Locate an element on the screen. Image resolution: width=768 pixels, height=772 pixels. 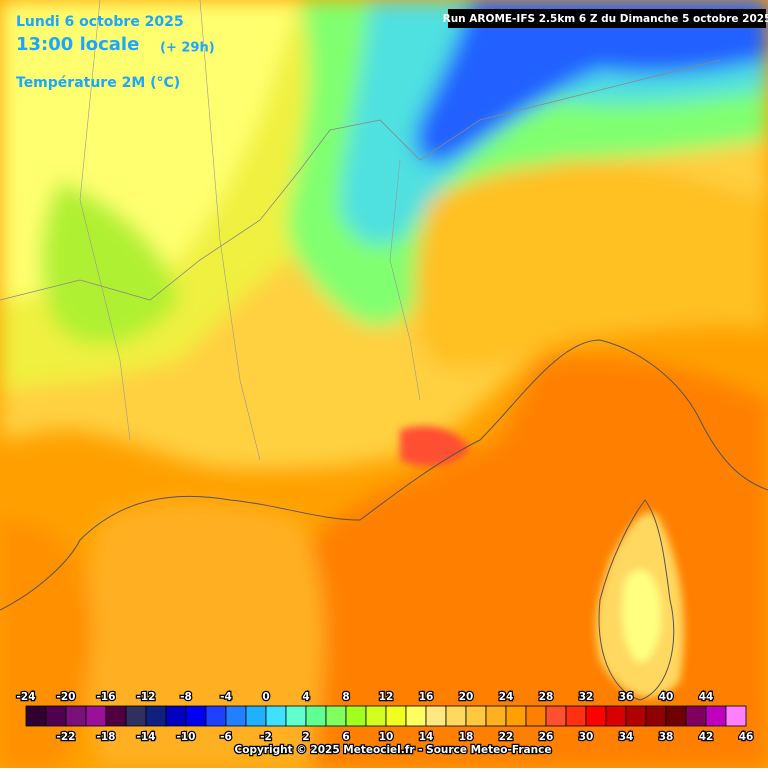
date-label: Lundi 6 octobre 2025 is located at coordinates (100, 22).